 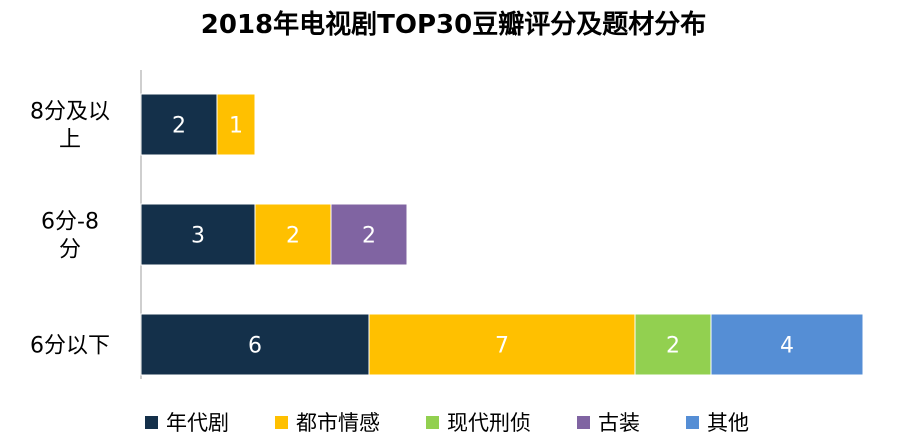 I want to click on legend-item: 现代刑侦, so click(x=478, y=422).